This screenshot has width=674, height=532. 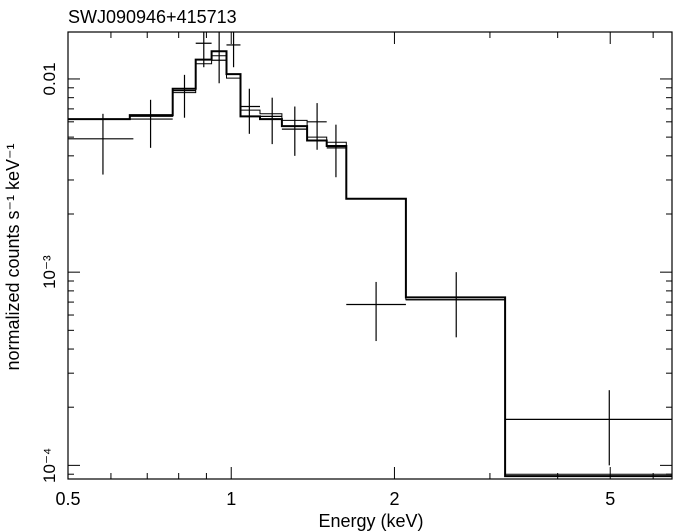 I want to click on x-tick-label: 5, so click(x=610, y=499).